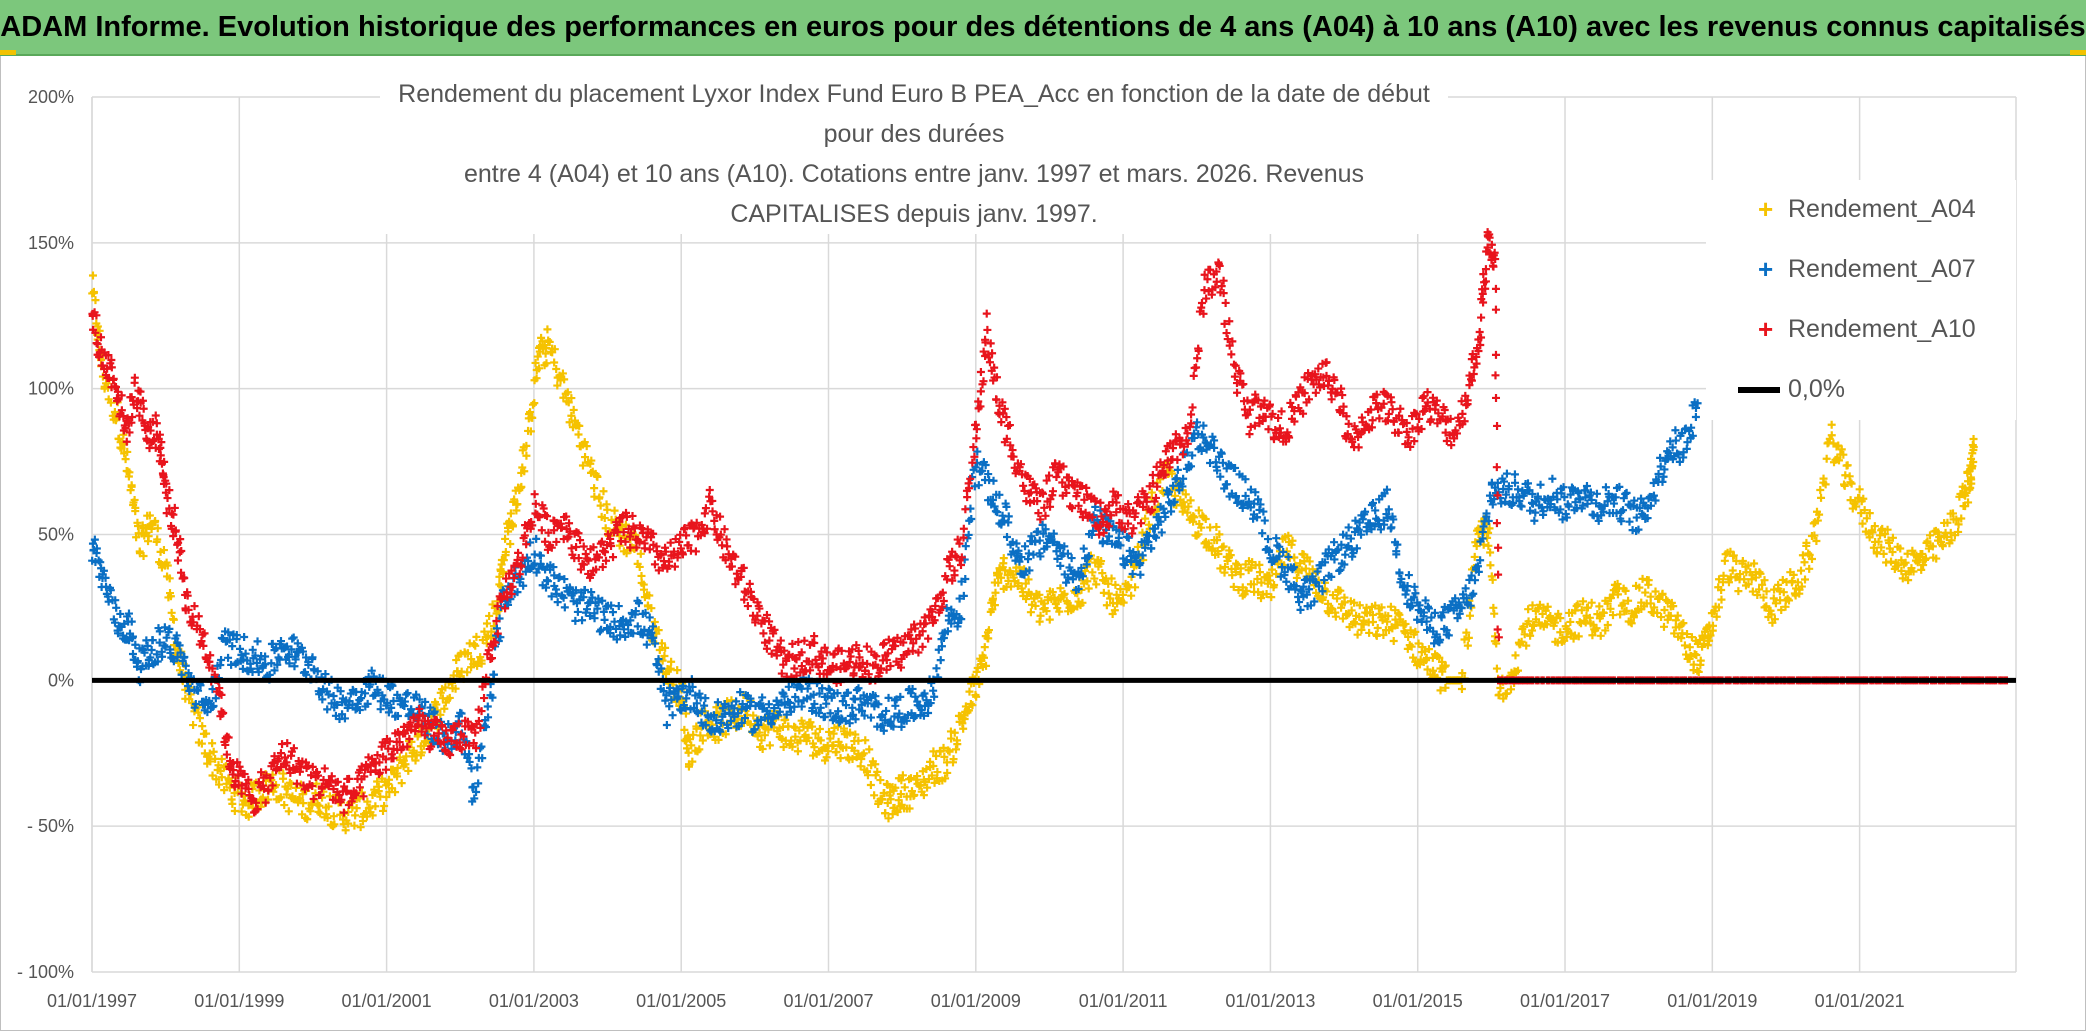 This screenshot has width=2086, height=1031. What do you see at coordinates (92, 1001) in the screenshot?
I see `x-tick-label: 01/01/1997` at bounding box center [92, 1001].